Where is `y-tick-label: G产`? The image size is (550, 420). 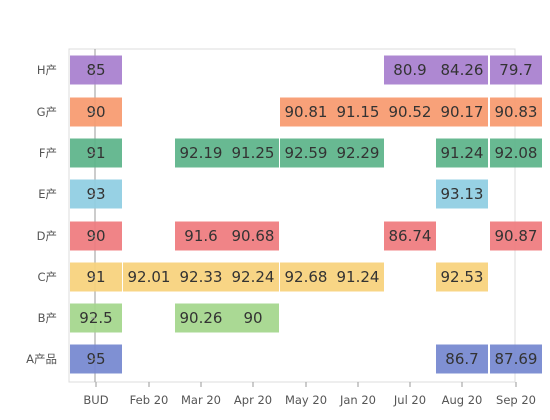
y-tick-label: G产 is located at coordinates (47, 112).